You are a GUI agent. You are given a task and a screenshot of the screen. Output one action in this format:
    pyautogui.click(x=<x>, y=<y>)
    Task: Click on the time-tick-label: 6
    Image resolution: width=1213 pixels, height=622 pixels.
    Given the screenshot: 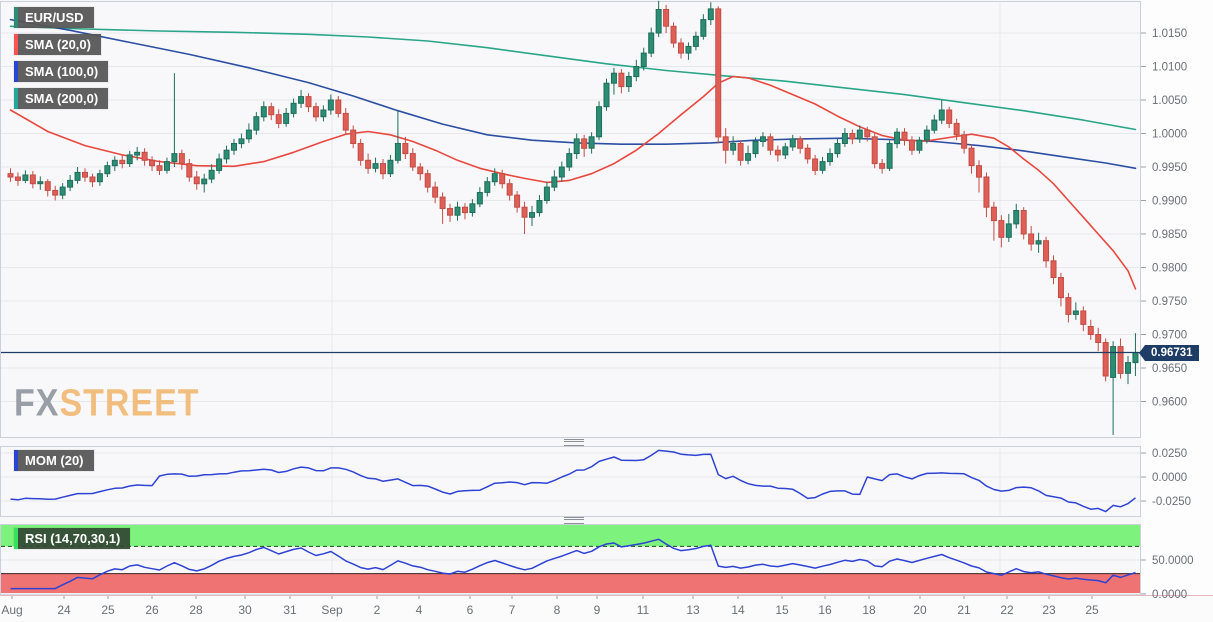 What is the action you would take?
    pyautogui.click(x=470, y=610)
    